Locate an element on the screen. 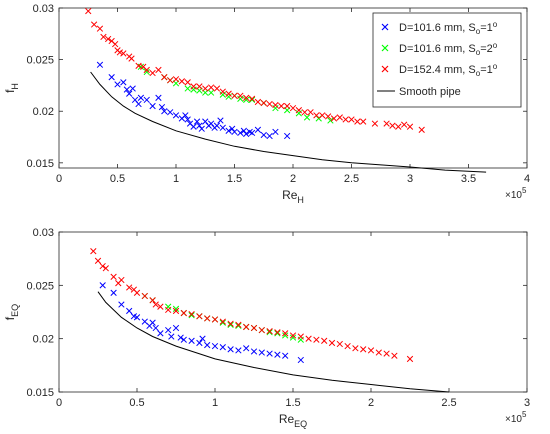  legend-marker is located at coordinates (385, 27).